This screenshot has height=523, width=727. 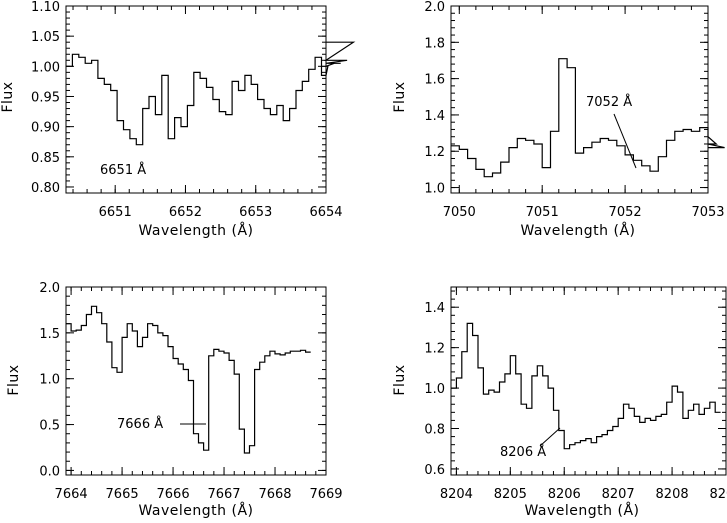 I want to click on panel-bottom-right-spectrum, so click(x=586, y=386).